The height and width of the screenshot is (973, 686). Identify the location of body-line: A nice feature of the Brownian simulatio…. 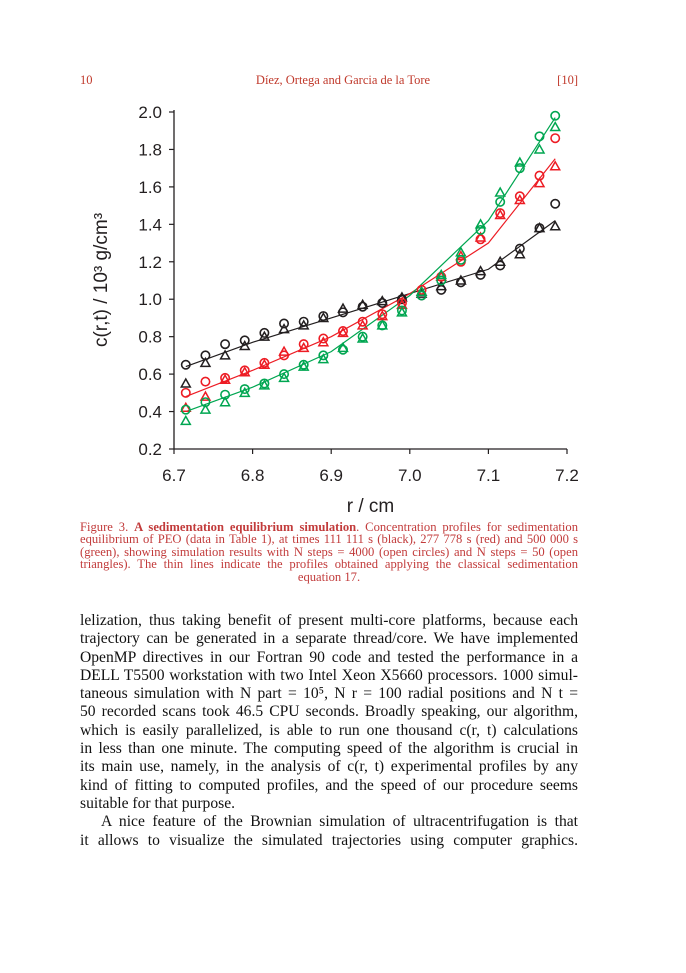
(339, 822).